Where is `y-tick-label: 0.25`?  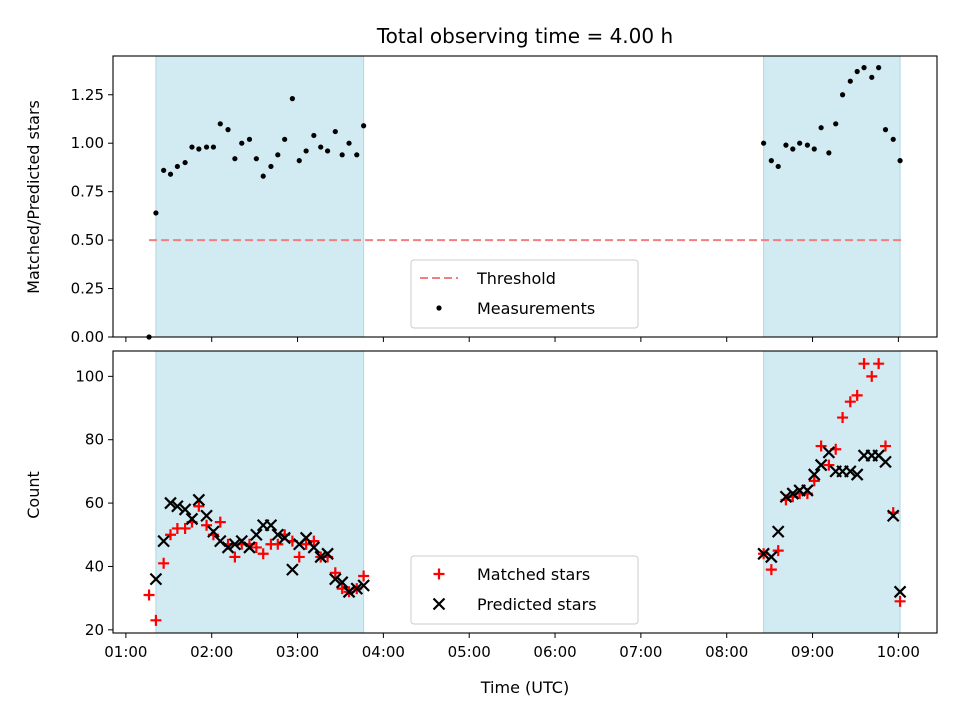
y-tick-label: 0.25 is located at coordinates (87, 289).